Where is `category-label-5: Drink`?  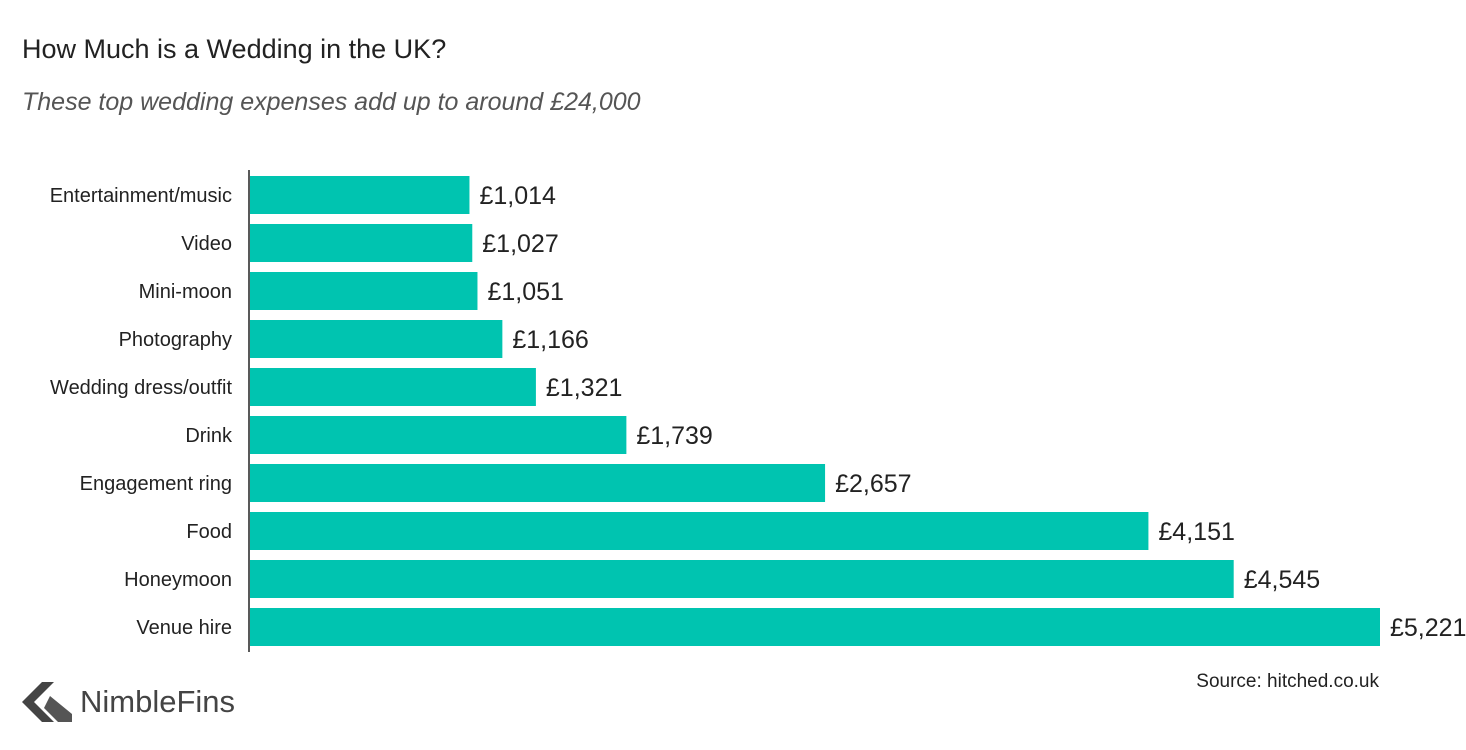
category-label-5: Drink is located at coordinates (209, 436).